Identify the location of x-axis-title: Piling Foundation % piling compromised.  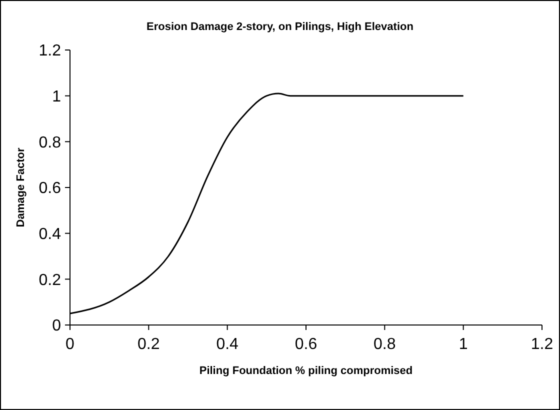
(306, 371).